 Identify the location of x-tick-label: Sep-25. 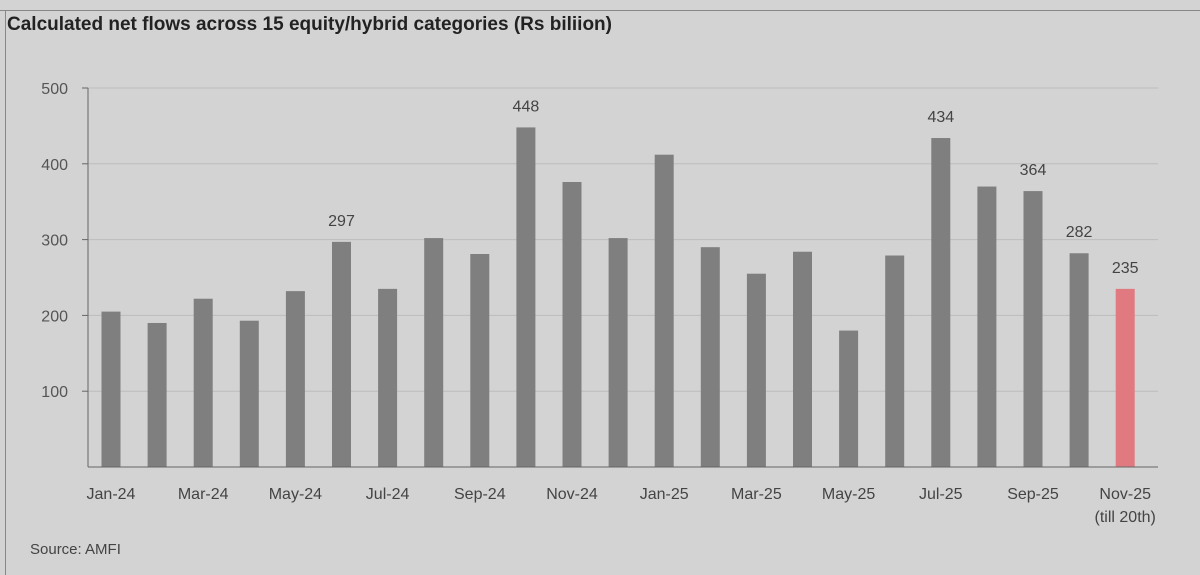
(1033, 494).